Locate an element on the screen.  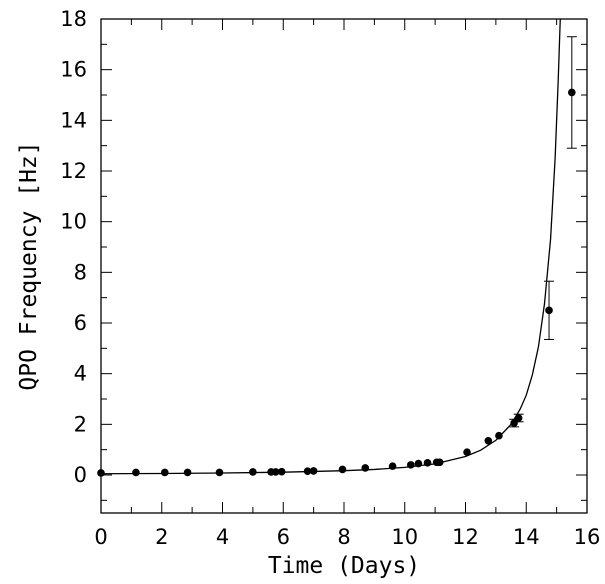
y-tick-labels: 0 2 4 6 8 10 12 14 16 18 is located at coordinates (73, 247).